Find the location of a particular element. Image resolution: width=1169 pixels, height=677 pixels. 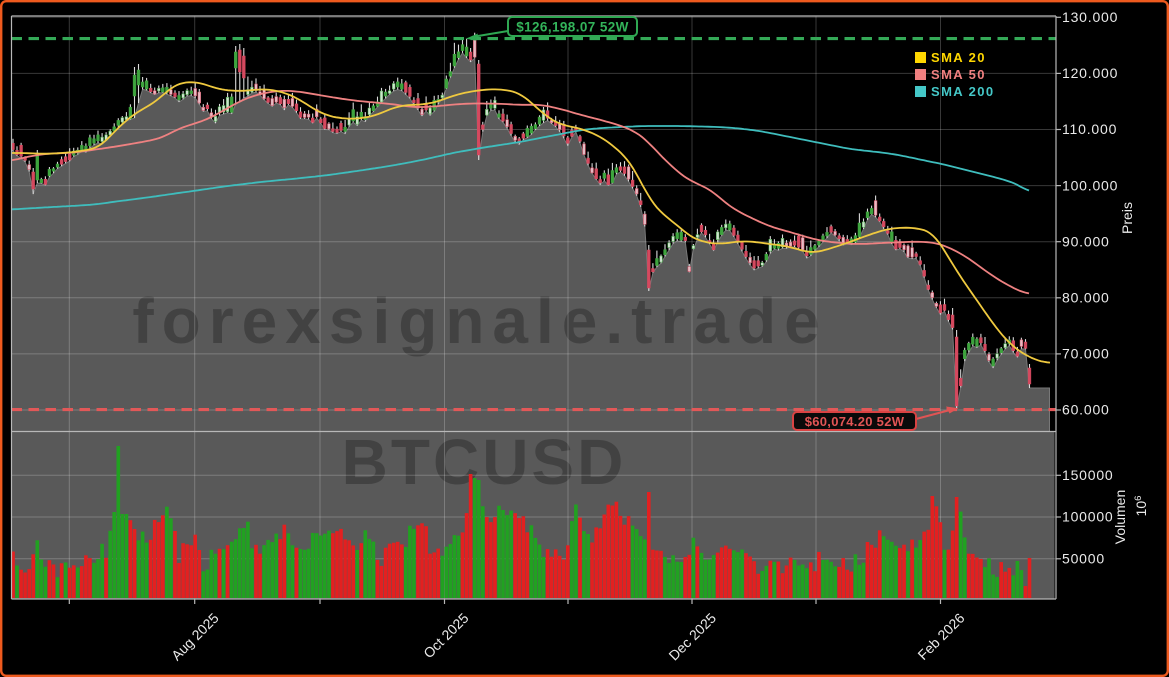

svg-text: $126,198.07 52W is located at coordinates (572, 27).